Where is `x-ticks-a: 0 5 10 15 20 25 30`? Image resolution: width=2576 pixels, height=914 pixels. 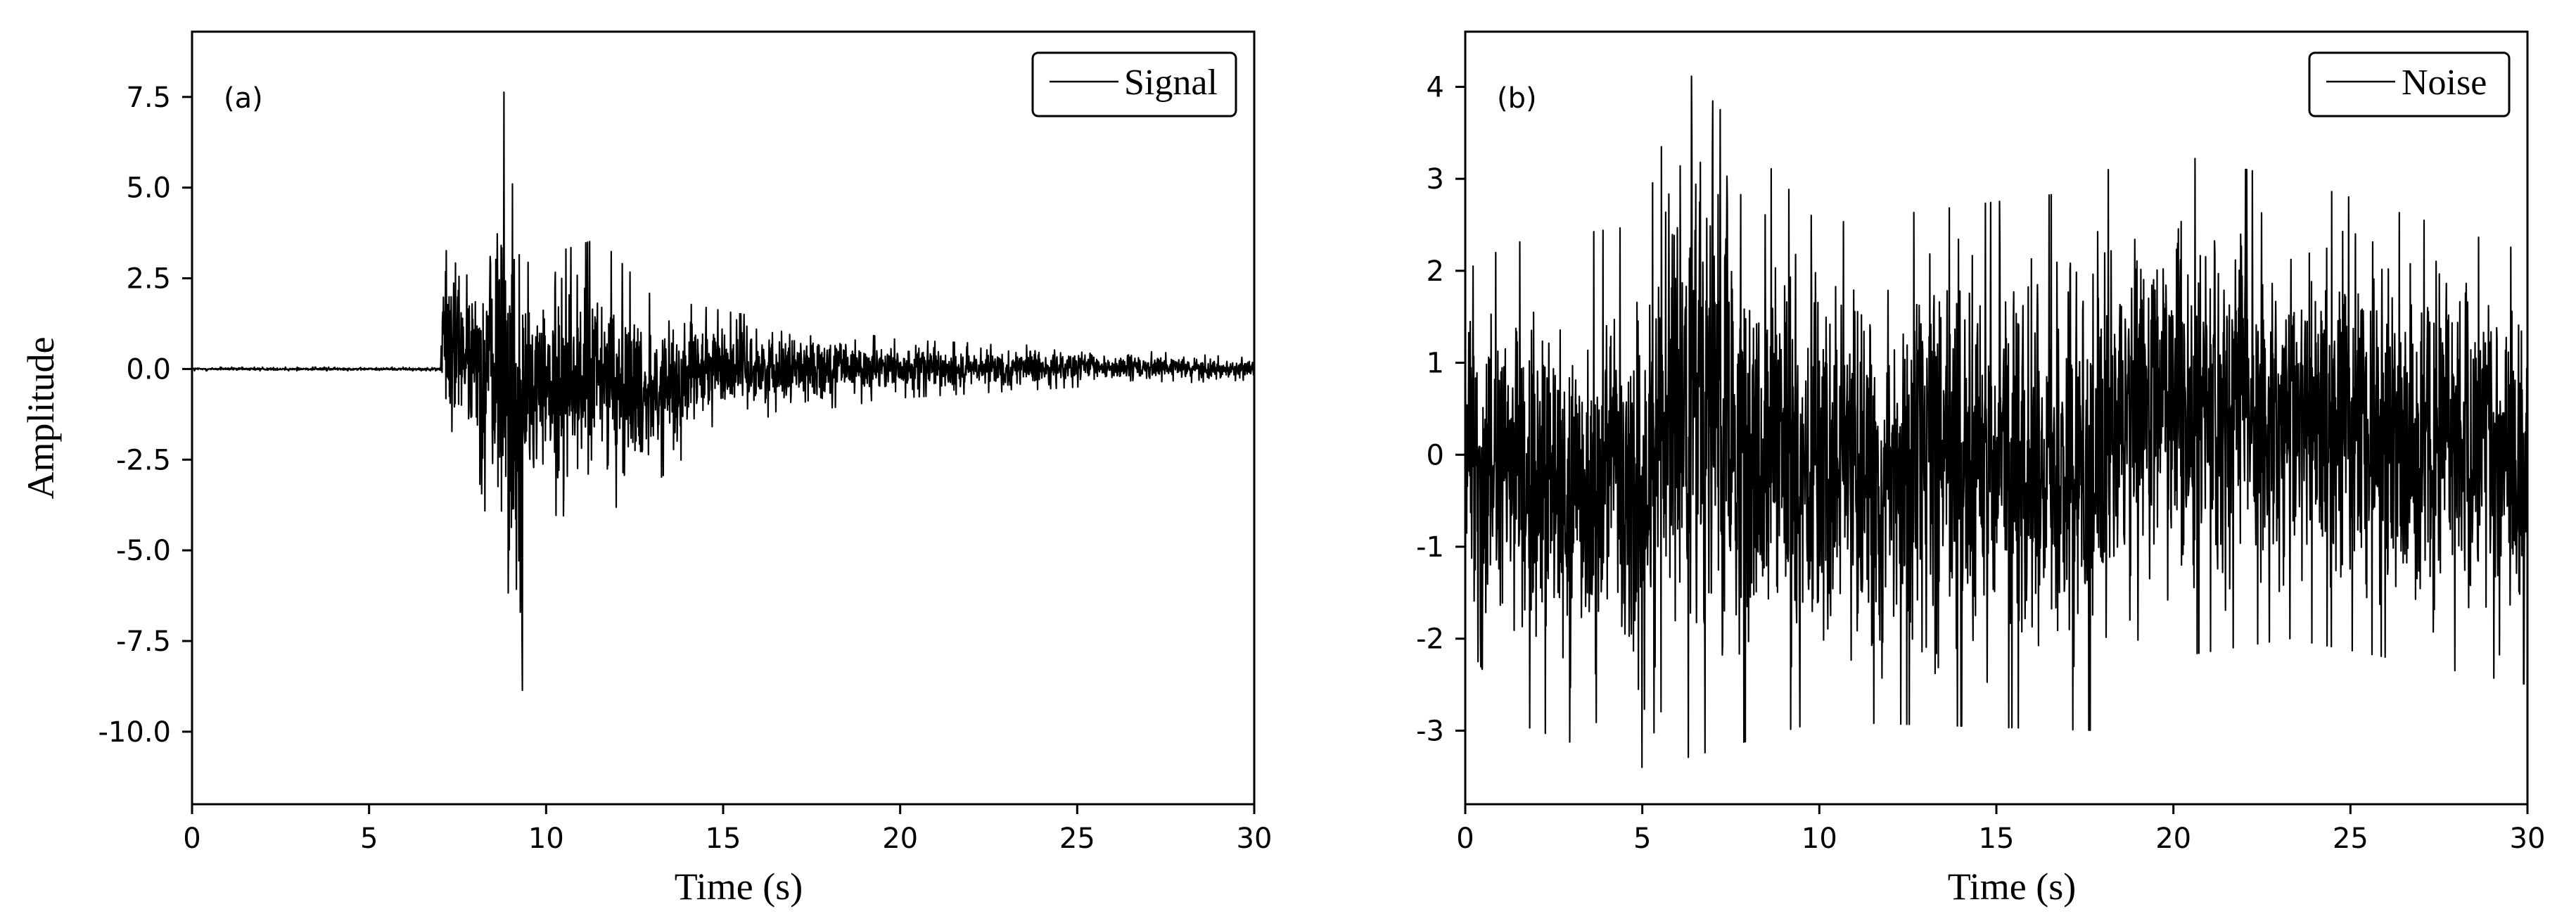
x-ticks-a: 0 5 10 15 20 25 30 is located at coordinates (727, 830).